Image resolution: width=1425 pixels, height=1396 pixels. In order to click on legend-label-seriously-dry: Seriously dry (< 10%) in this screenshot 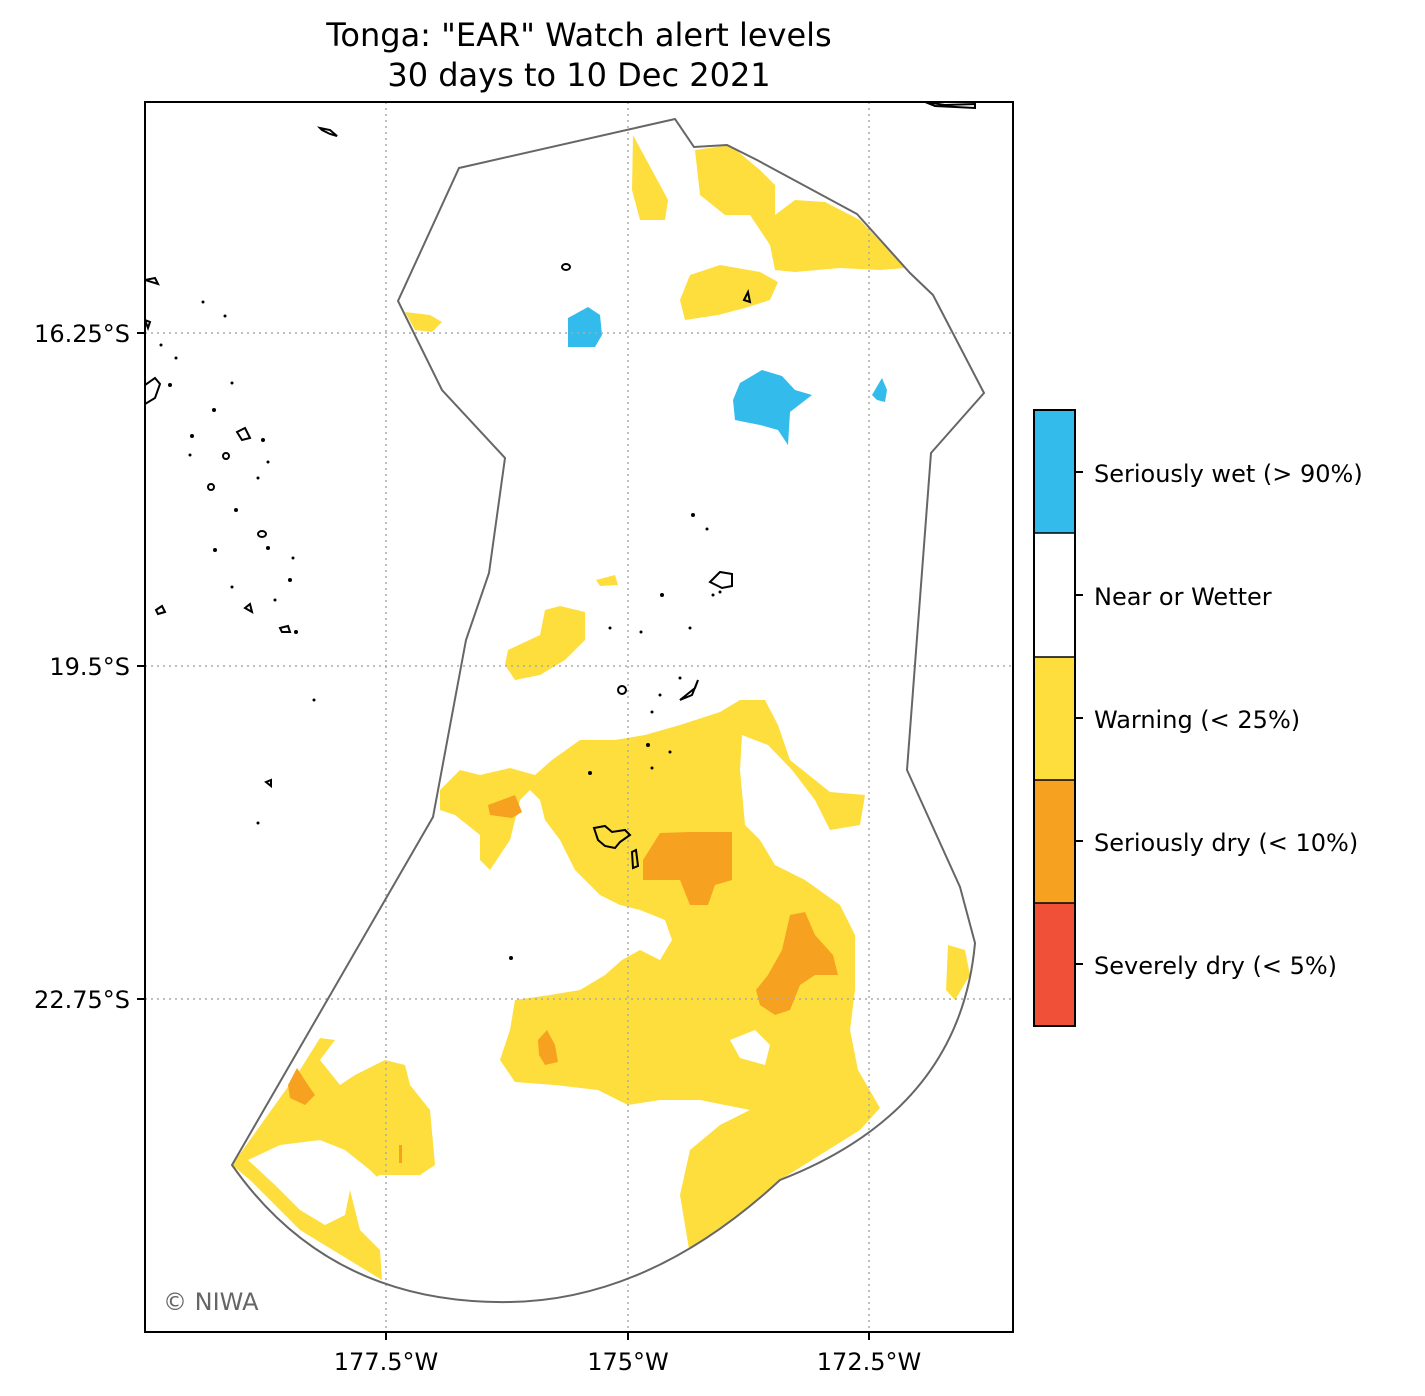, I will do `click(1226, 843)`.